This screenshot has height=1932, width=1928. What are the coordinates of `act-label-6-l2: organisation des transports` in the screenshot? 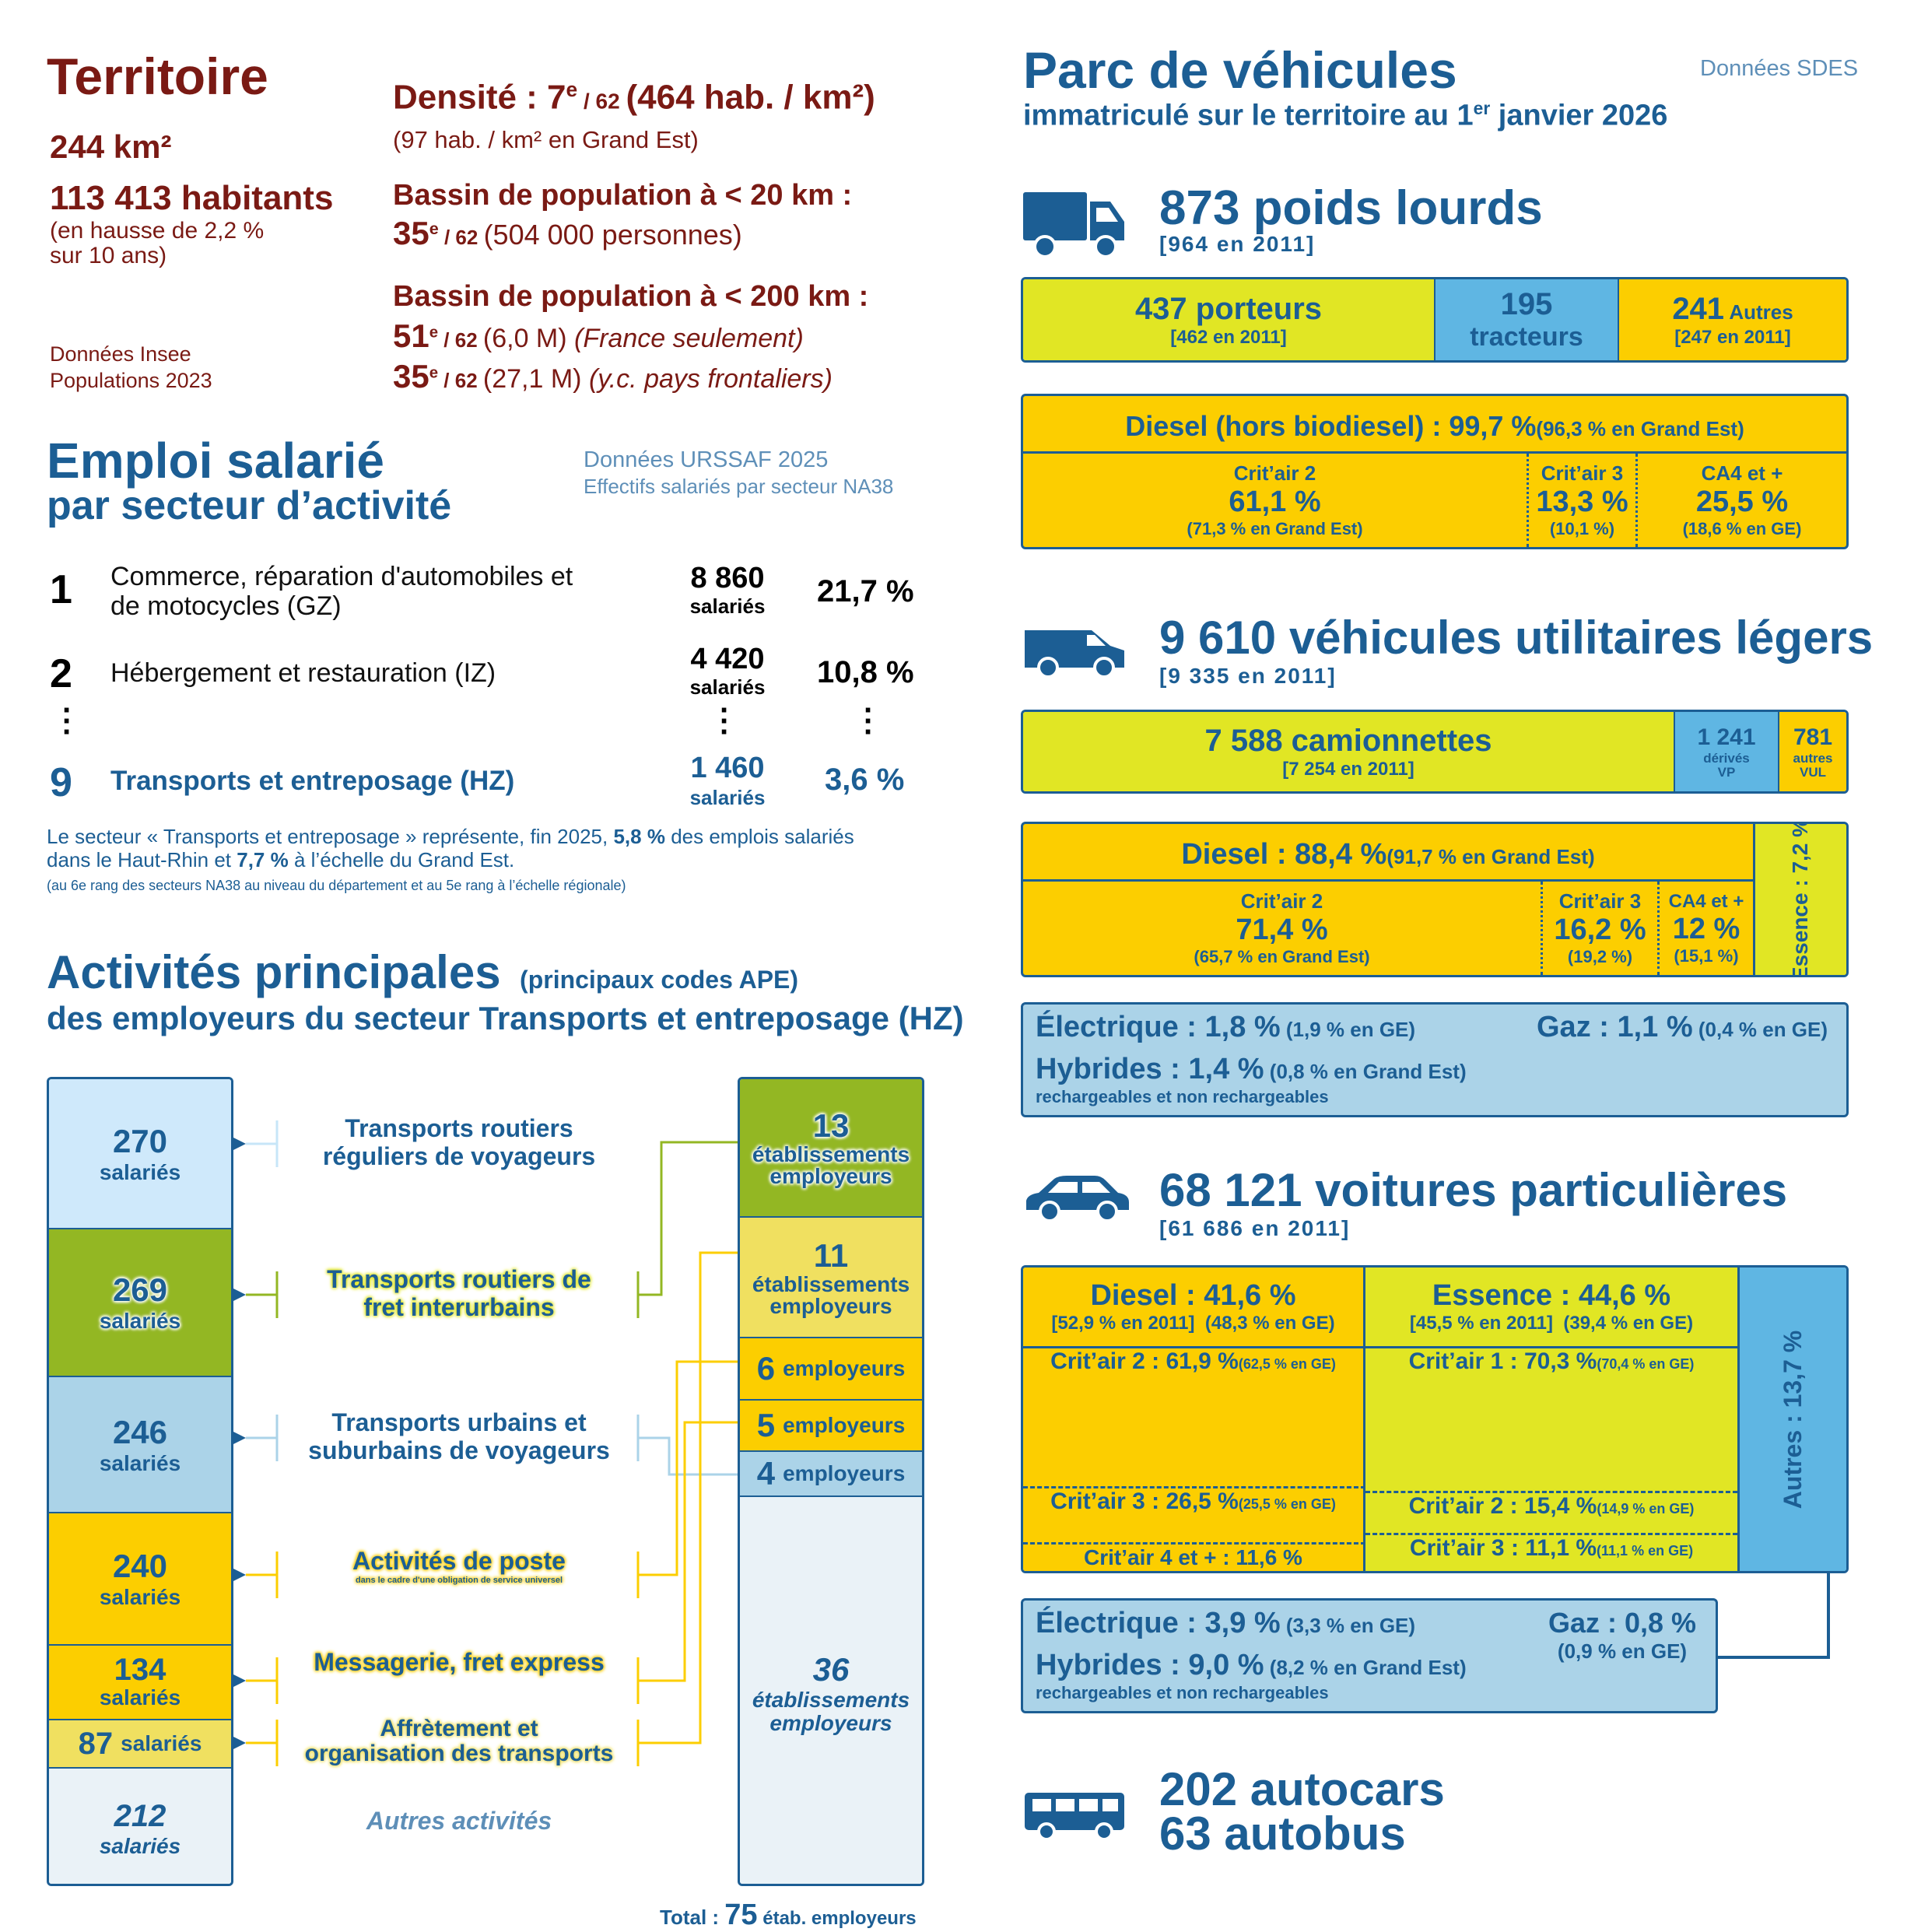 It's located at (459, 1753).